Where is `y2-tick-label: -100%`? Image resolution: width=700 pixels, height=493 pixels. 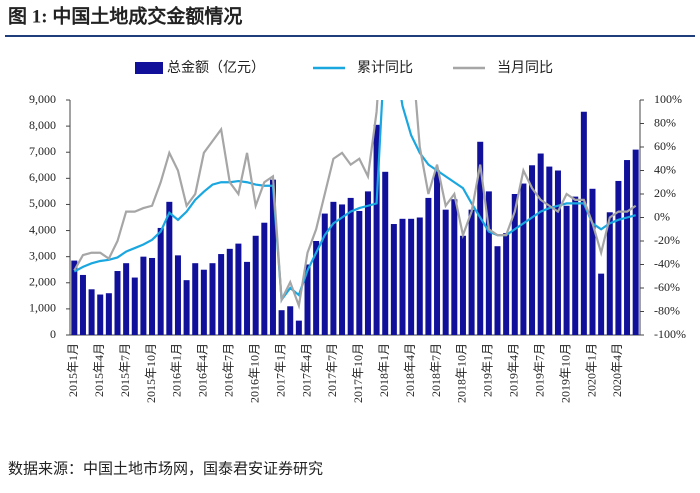
y2-tick-label: -100% is located at coordinates (670, 334).